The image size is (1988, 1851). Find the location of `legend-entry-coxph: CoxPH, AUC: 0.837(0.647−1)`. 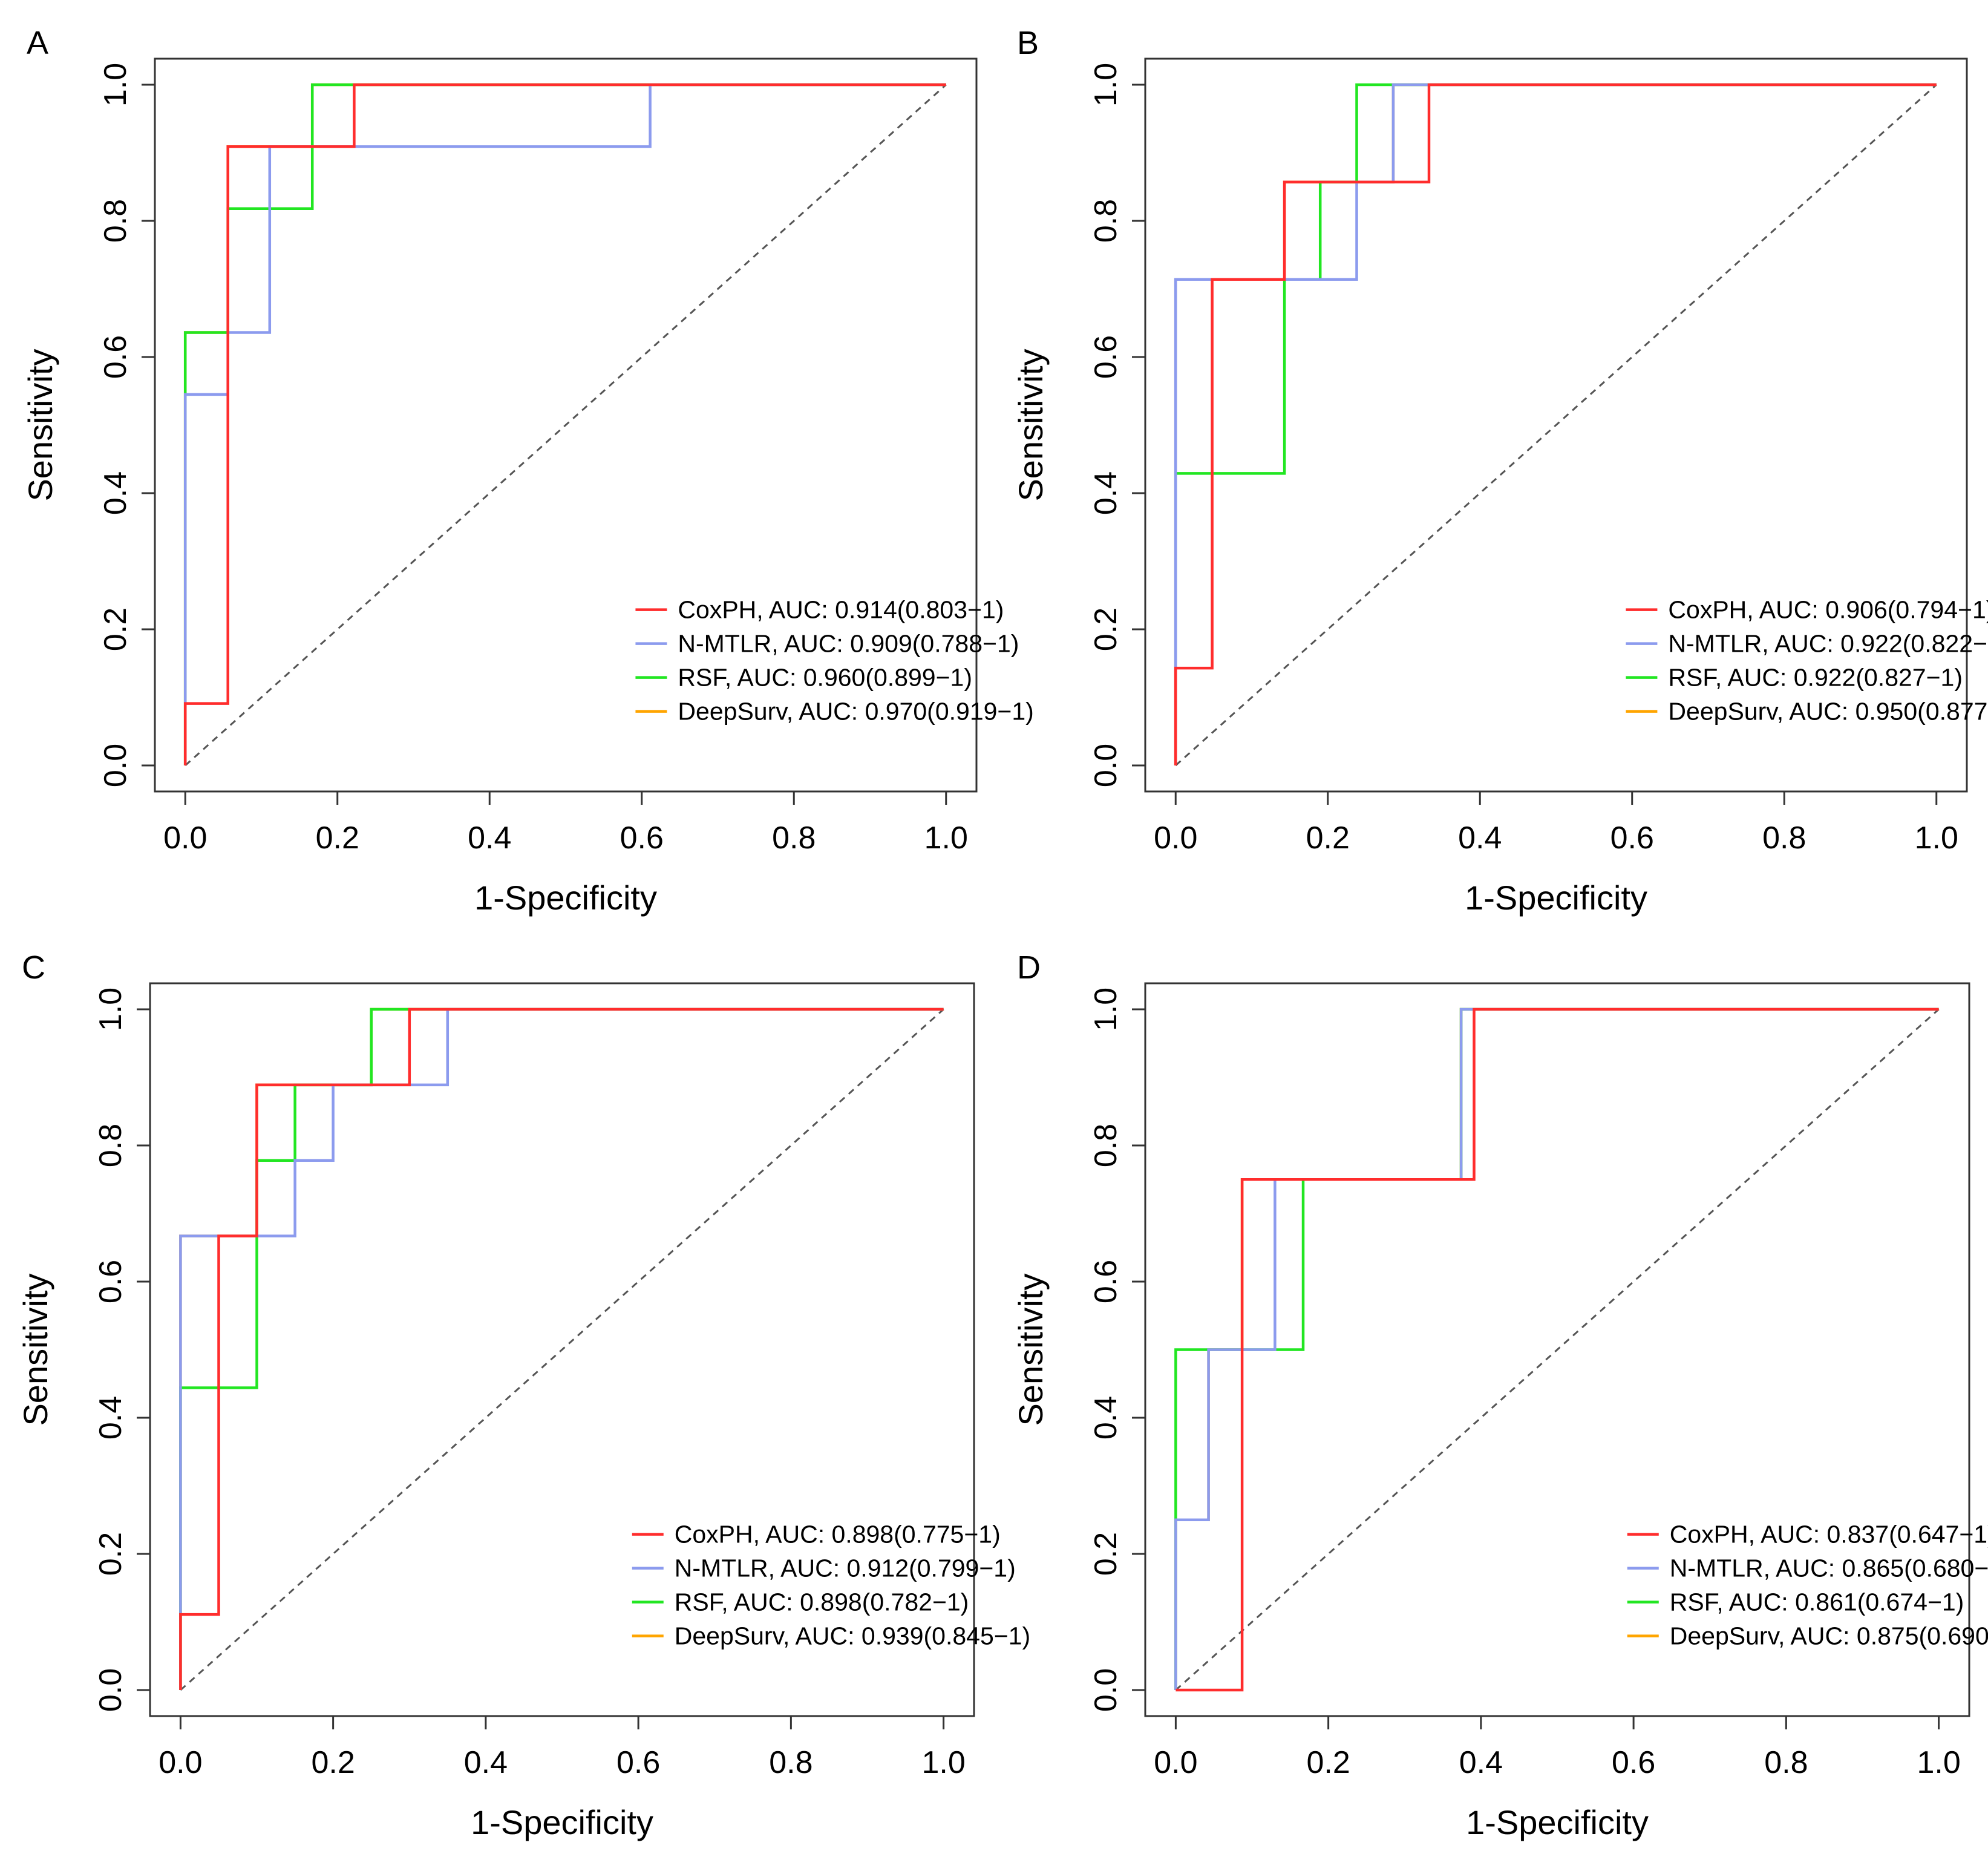

legend-entry-coxph: CoxPH, AUC: 0.837(0.647−1) is located at coordinates (1829, 1534).